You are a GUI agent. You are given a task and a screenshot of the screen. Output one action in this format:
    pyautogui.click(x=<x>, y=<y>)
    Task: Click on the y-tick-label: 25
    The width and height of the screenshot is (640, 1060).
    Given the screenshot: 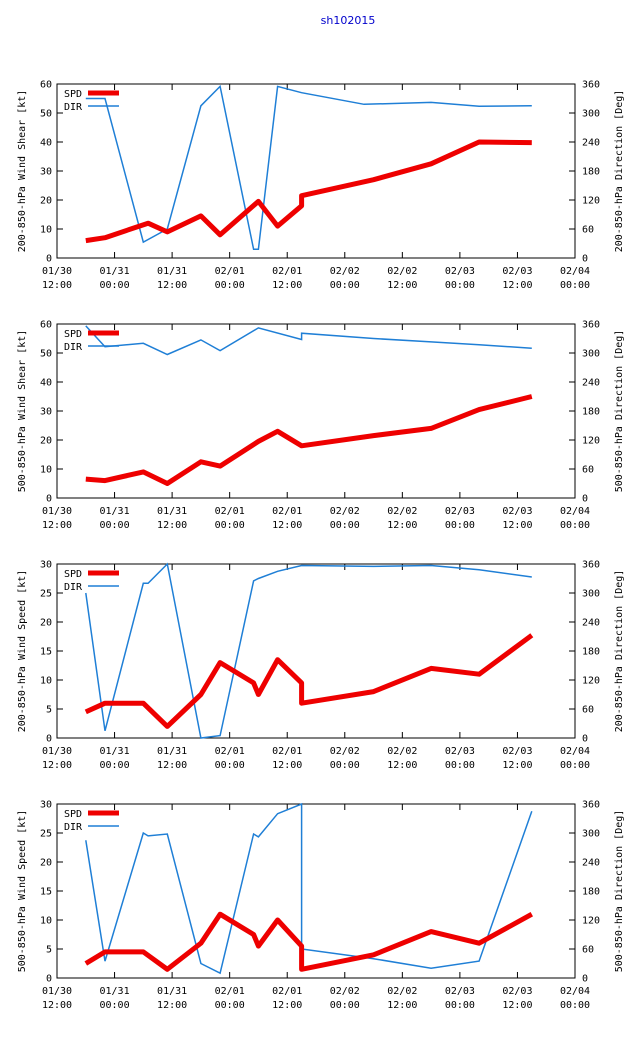 What is the action you would take?
    pyautogui.click(x=46, y=834)
    